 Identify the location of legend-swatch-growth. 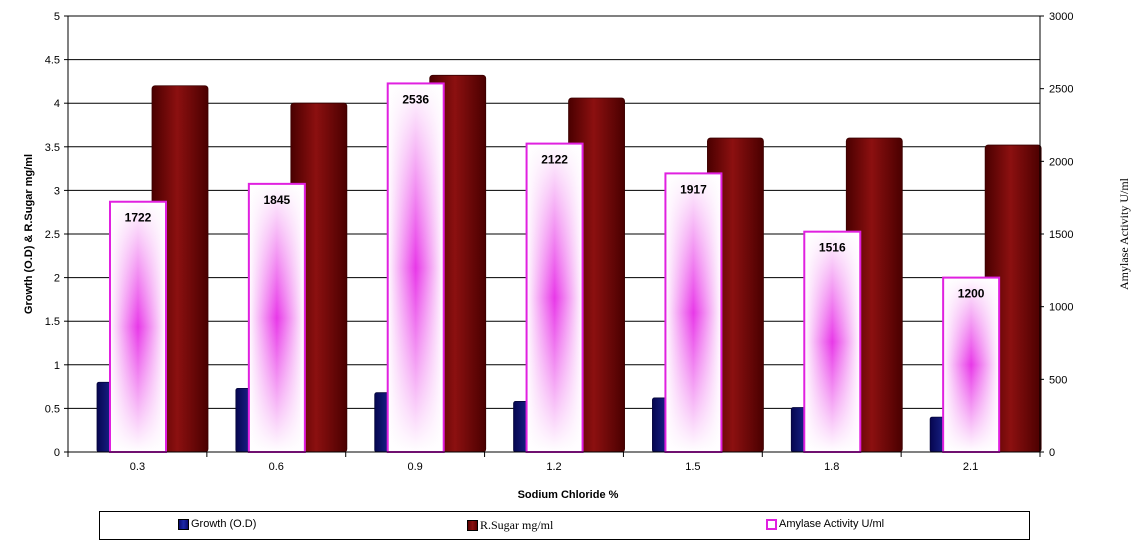
(183, 524).